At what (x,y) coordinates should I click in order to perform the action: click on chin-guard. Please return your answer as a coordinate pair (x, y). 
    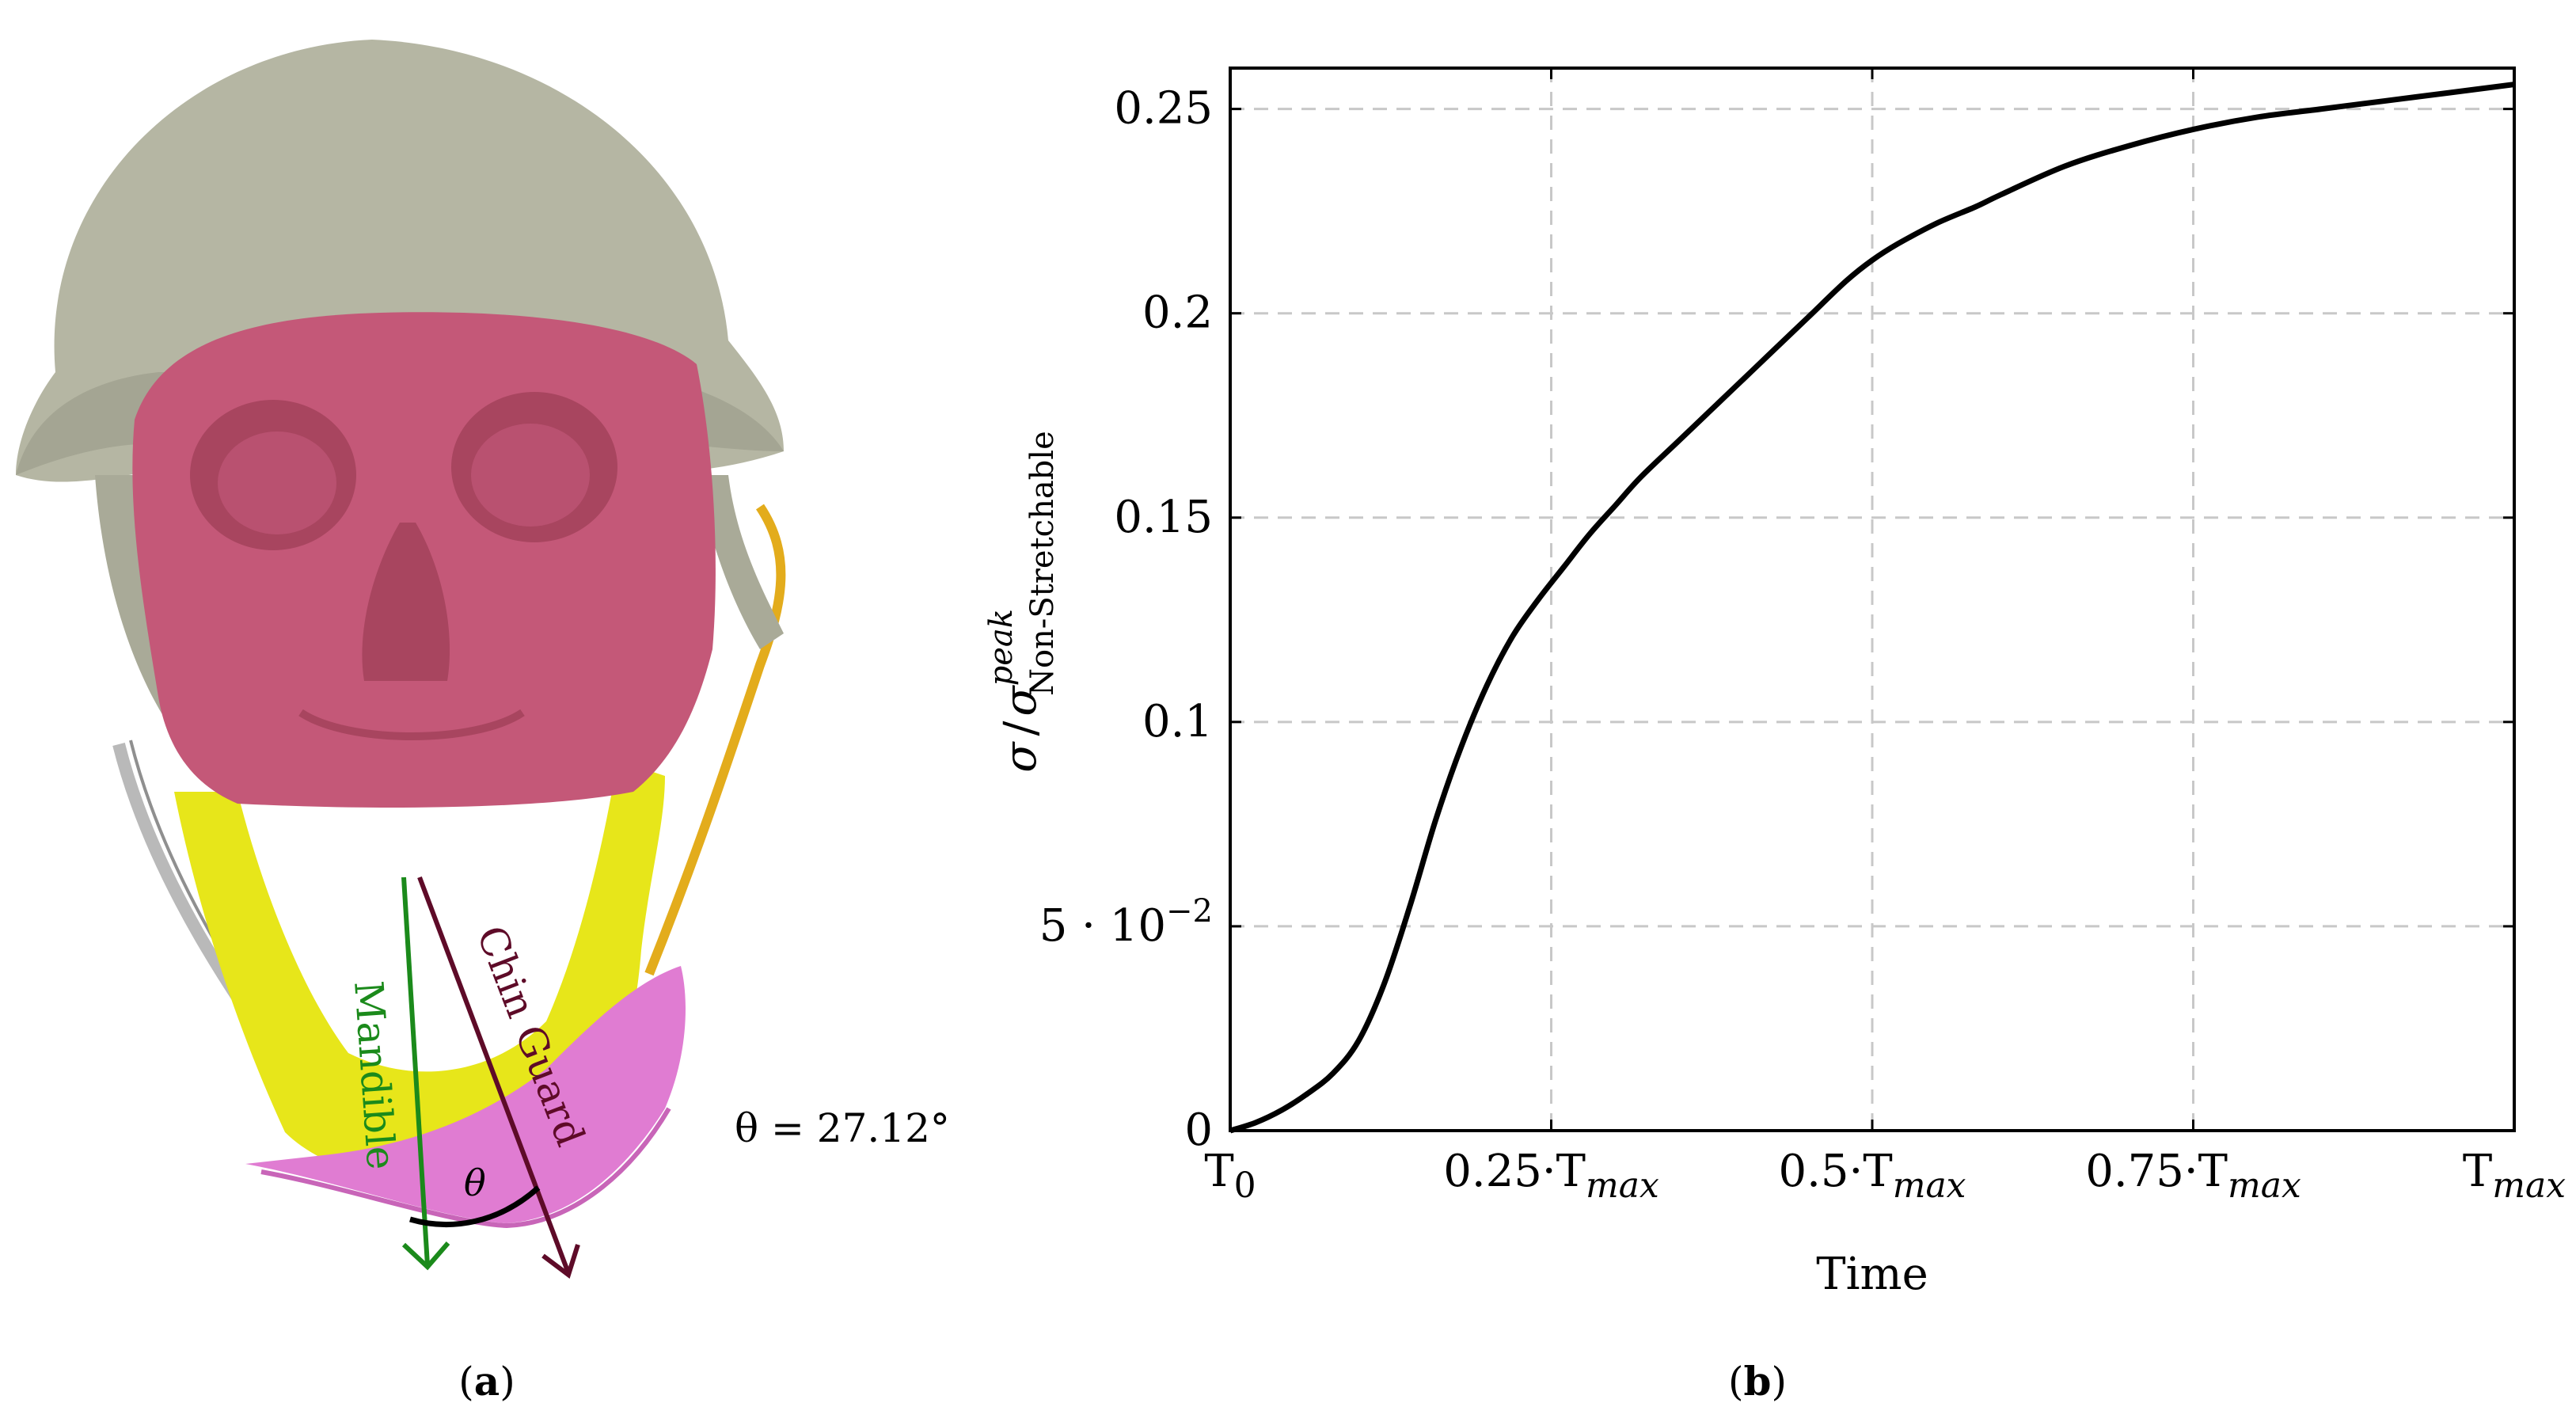
    Looking at the image, I should click on (466, 1094).